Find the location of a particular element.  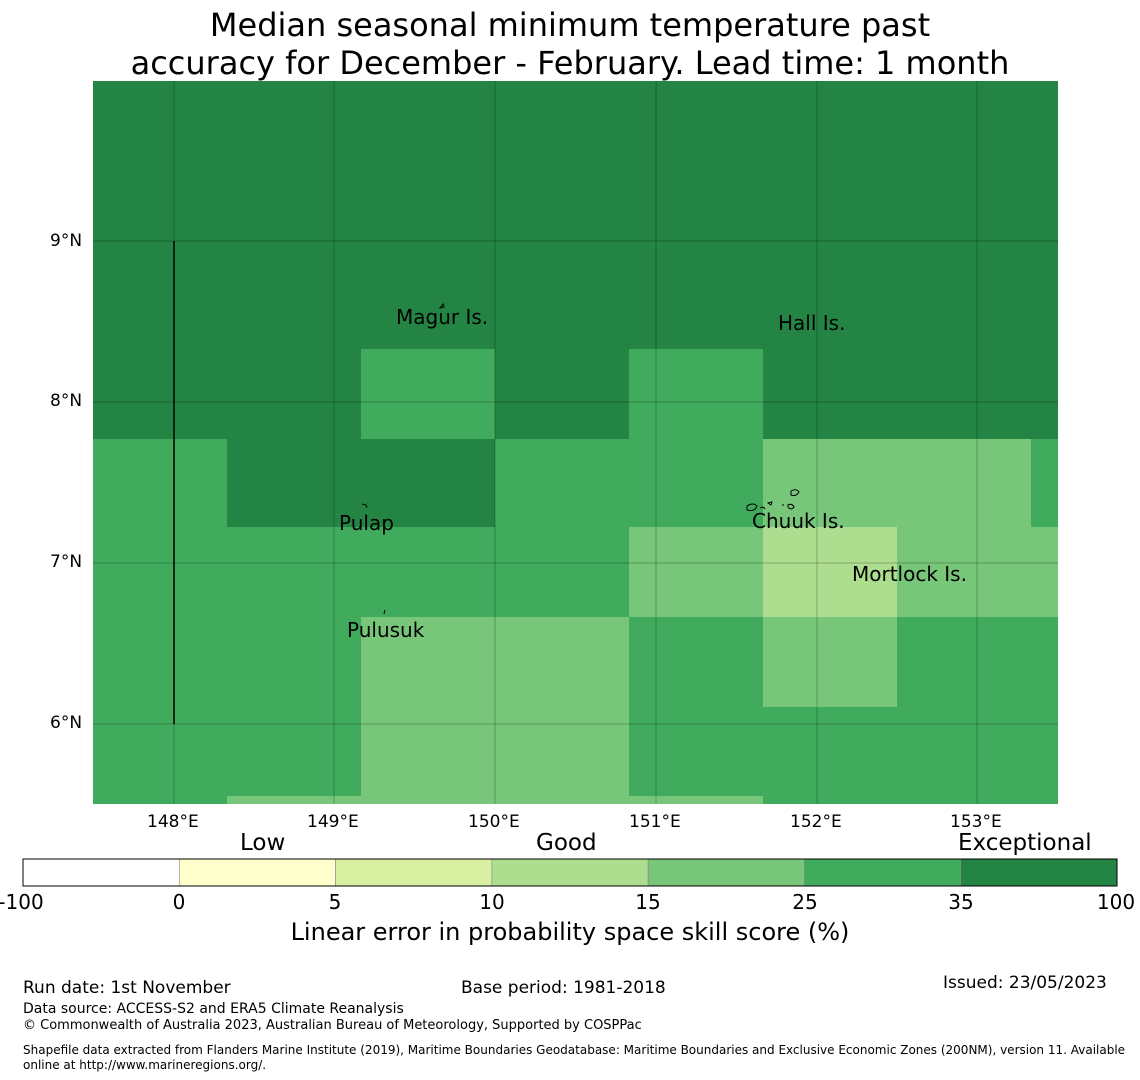

colorbar-tick: 25 is located at coordinates (805, 902).